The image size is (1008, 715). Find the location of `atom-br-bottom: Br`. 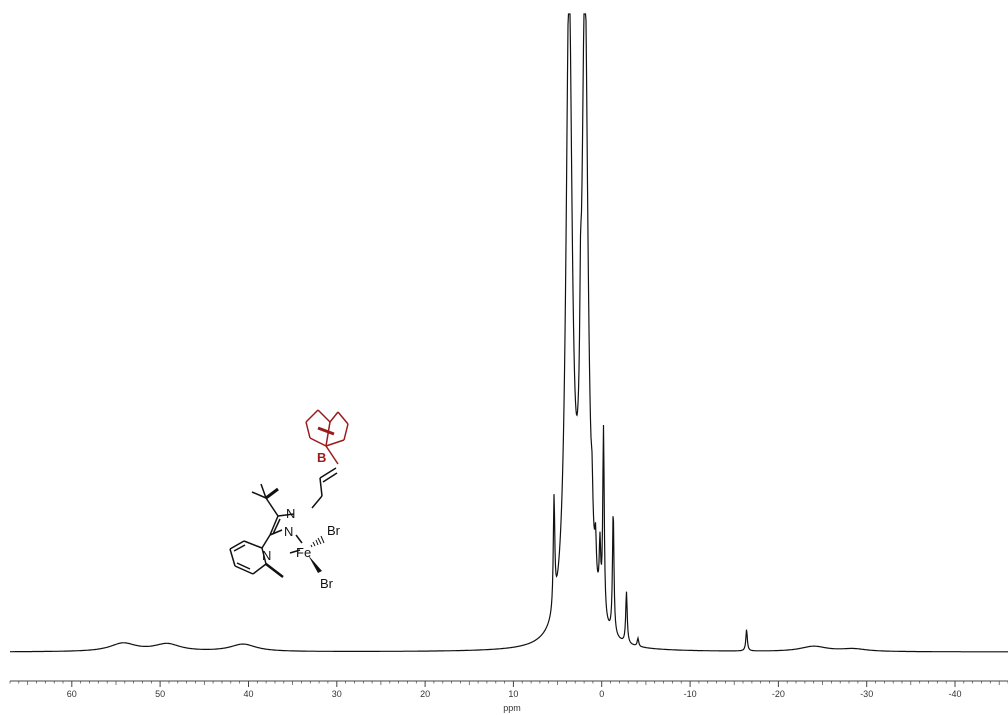

atom-br-bottom: Br is located at coordinates (327, 583).